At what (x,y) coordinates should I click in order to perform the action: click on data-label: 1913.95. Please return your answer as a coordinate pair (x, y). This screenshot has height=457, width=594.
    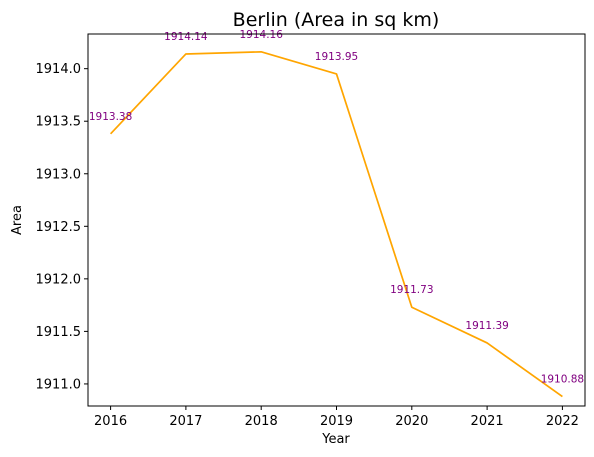
    Looking at the image, I should click on (336, 57).